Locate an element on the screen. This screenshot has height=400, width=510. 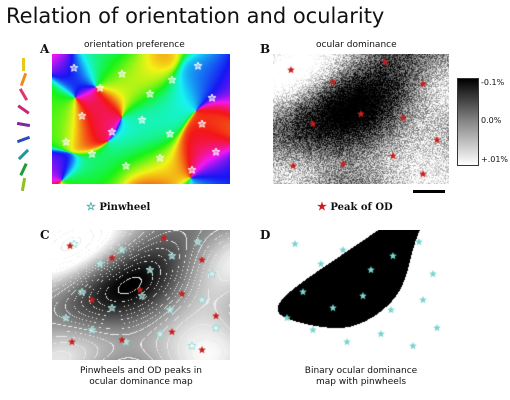
panel-d-label: D is located at coordinates (265, 235).